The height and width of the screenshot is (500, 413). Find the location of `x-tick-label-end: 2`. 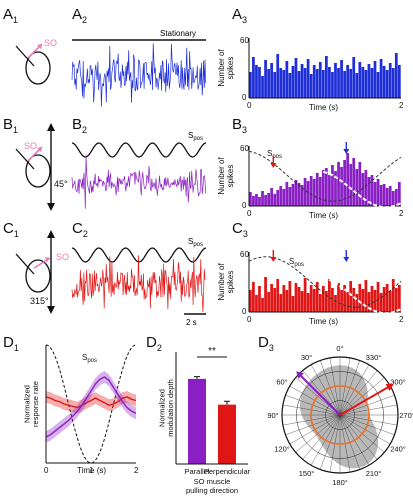

x-tick-label-end: 2 is located at coordinates (401, 213).